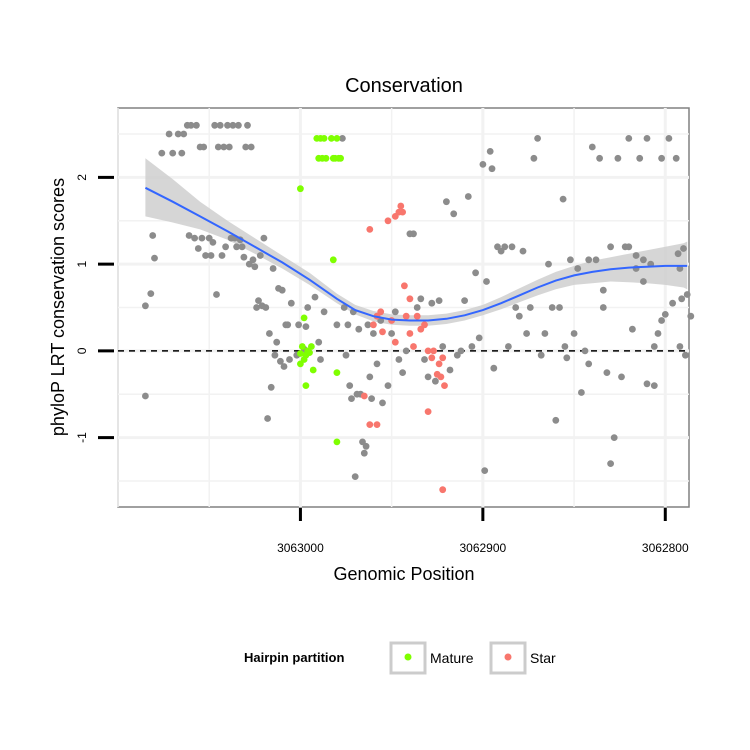 The width and height of the screenshot is (750, 750). I want to click on chart-title: Conservation, so click(404, 86).